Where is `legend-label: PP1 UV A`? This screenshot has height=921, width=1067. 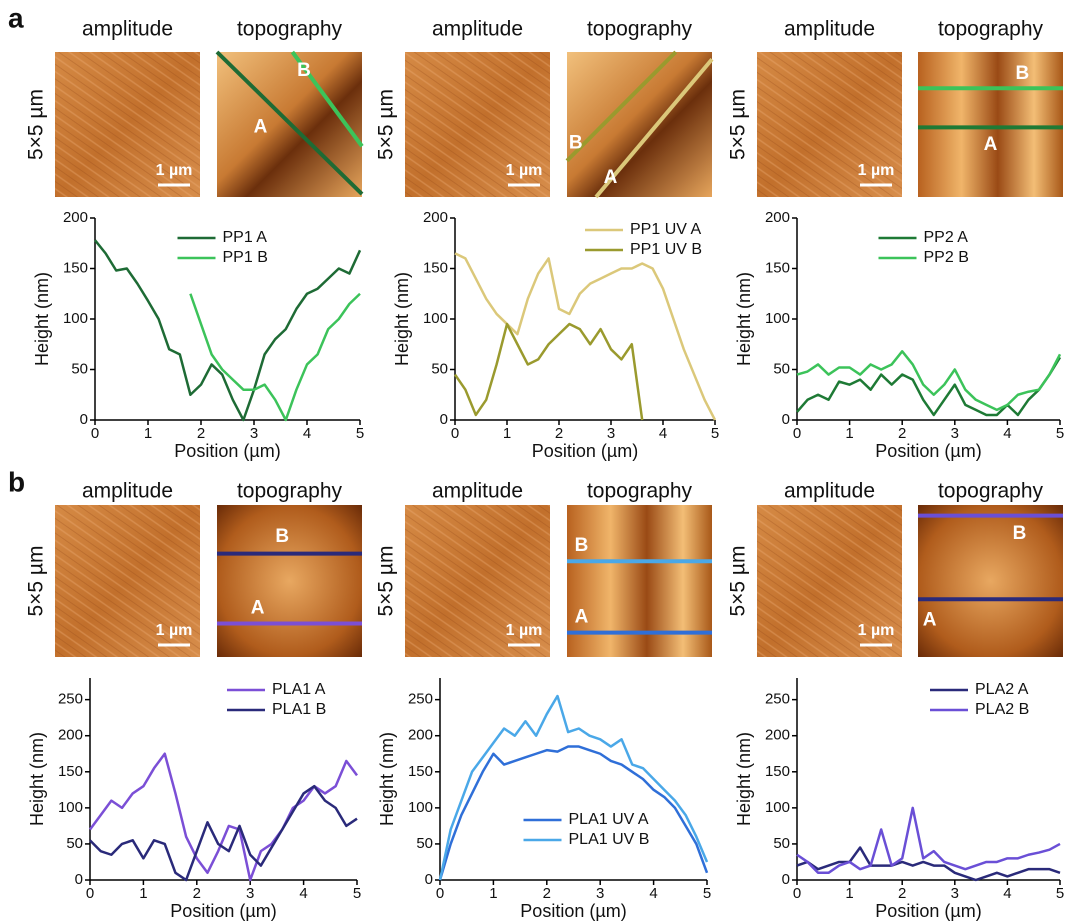 legend-label: PP1 UV A is located at coordinates (665, 229).